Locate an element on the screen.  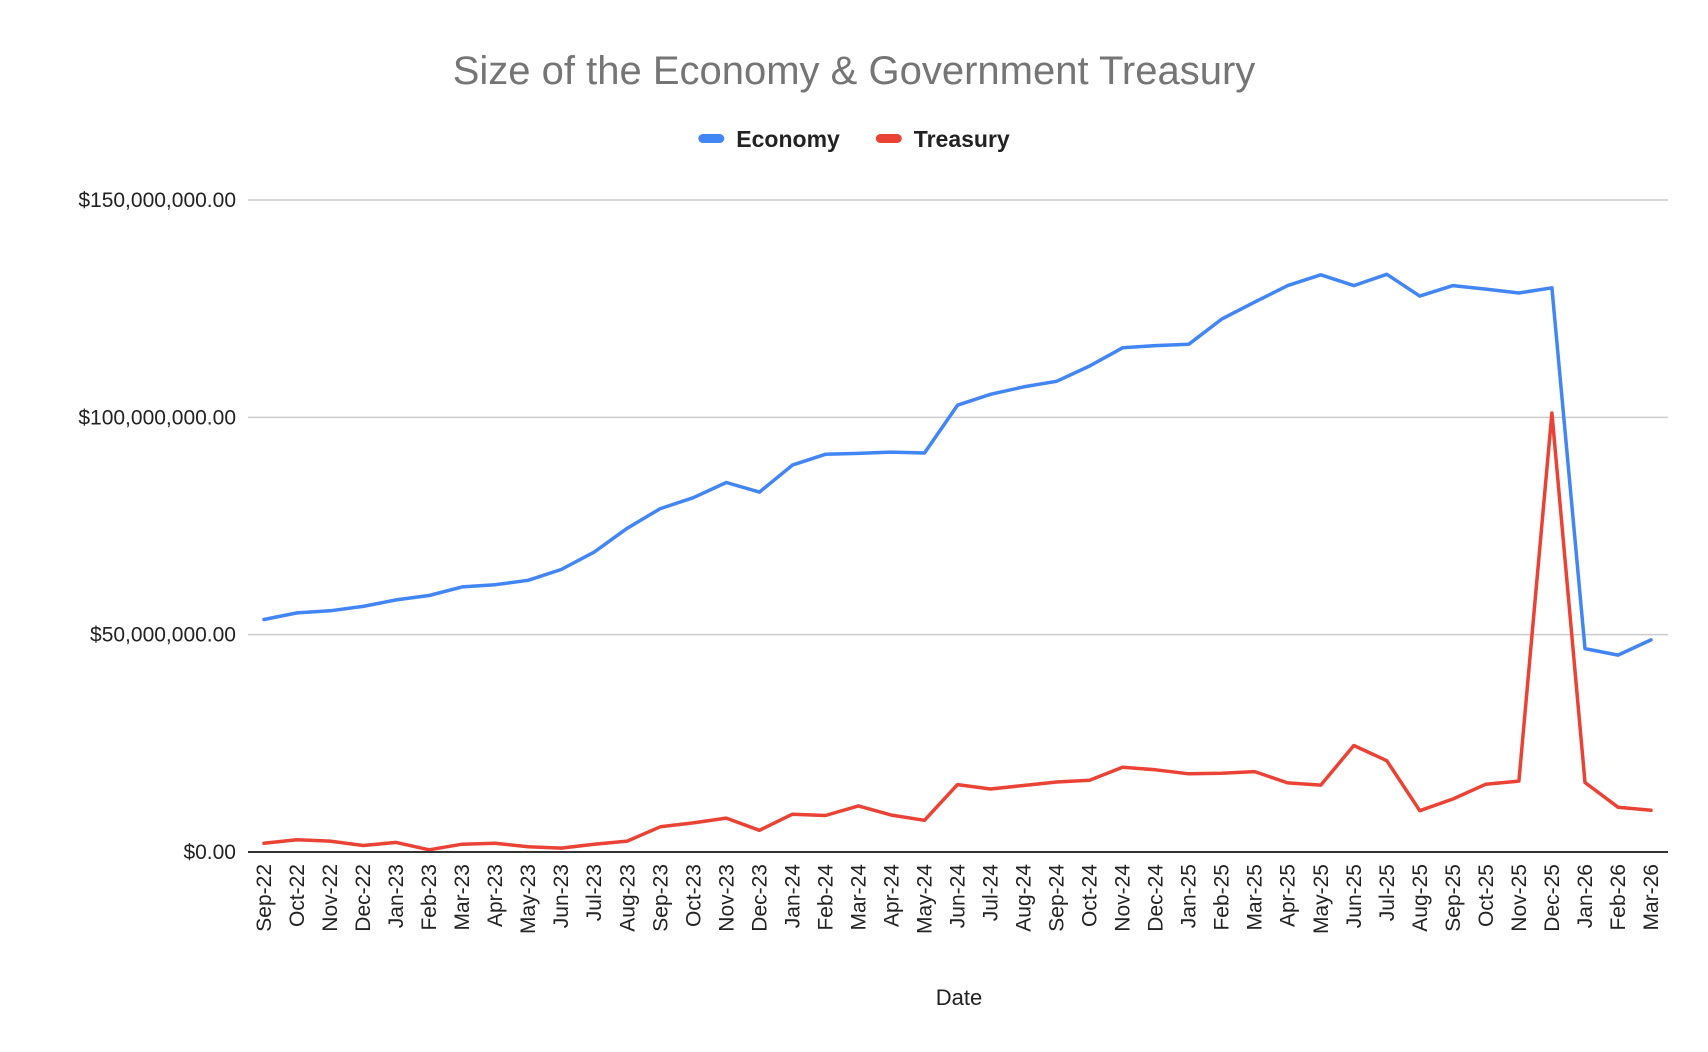
legend-item-economy: Economy is located at coordinates (769, 139).